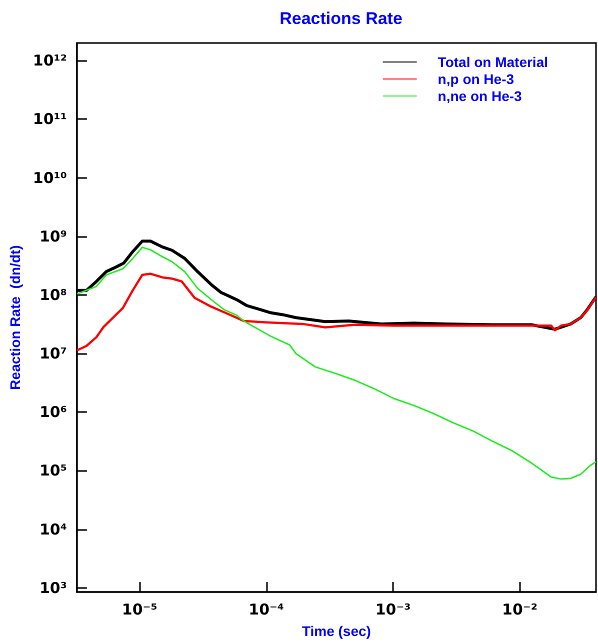 This screenshot has height=643, width=598. What do you see at coordinates (480, 96) in the screenshot?
I see `legend-label: n,ne on He-3` at bounding box center [480, 96].